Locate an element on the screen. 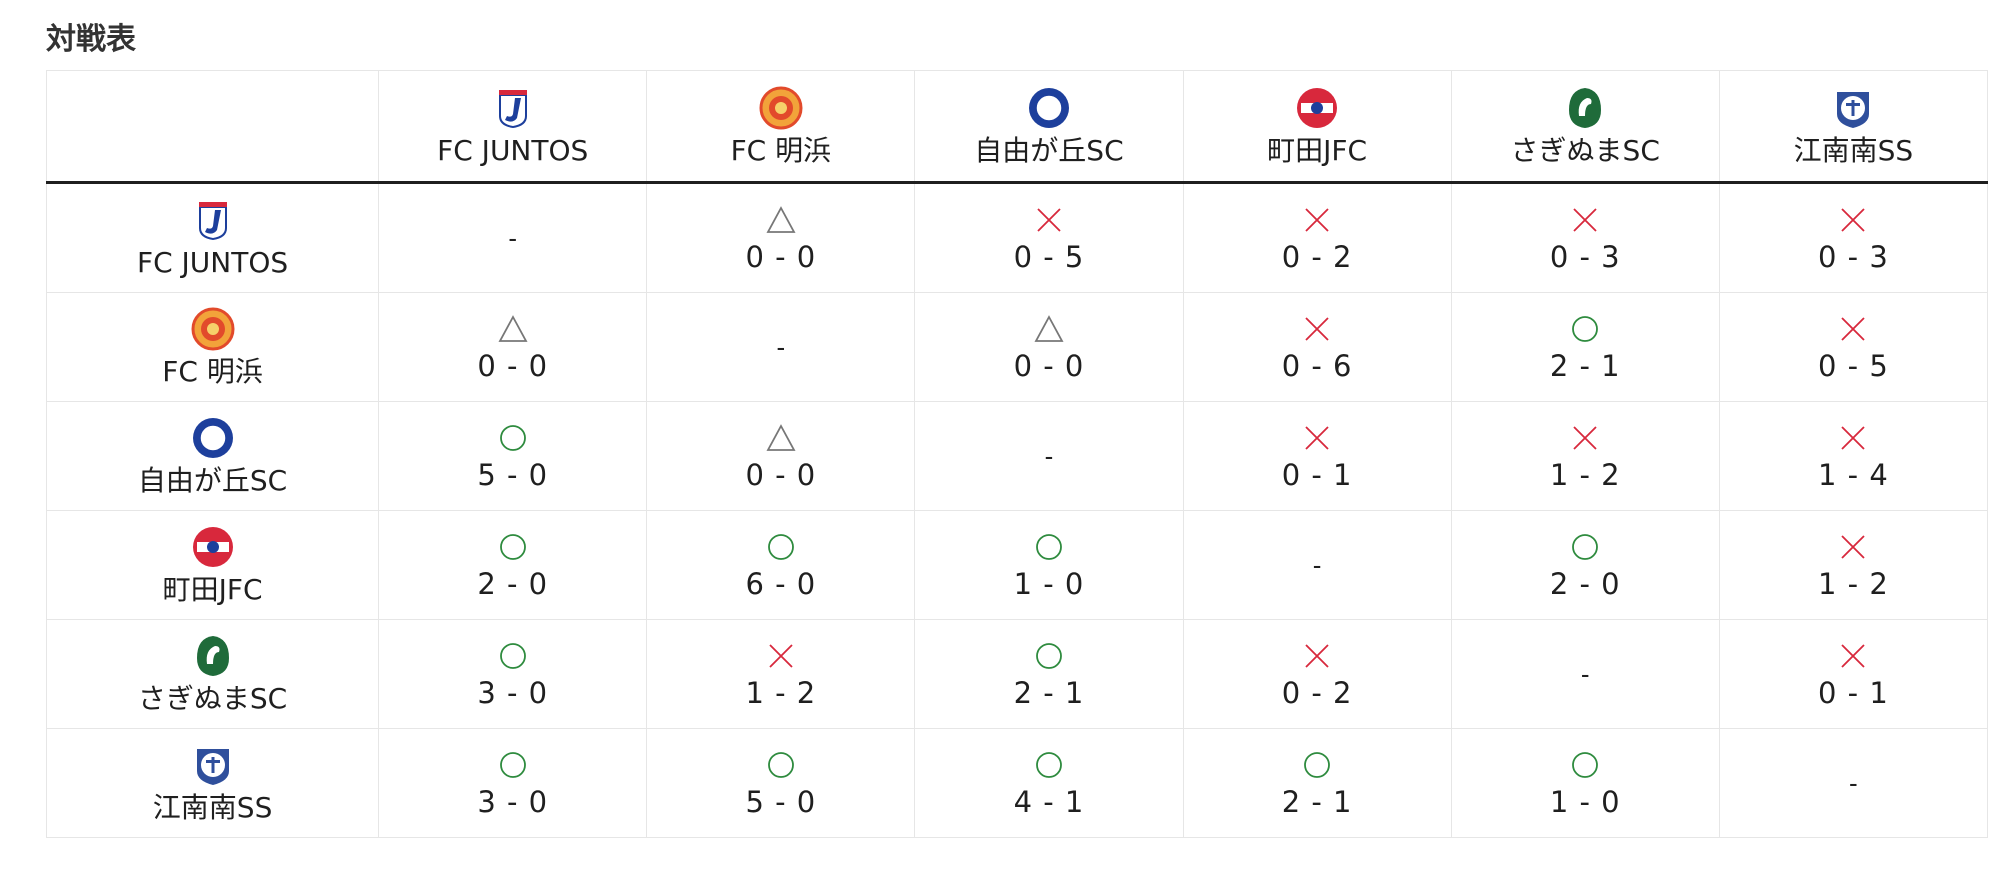 Image resolution: width=2012 pixels, height=876 pixels. row-header-team-2: 自由が丘SC is located at coordinates (212, 456).